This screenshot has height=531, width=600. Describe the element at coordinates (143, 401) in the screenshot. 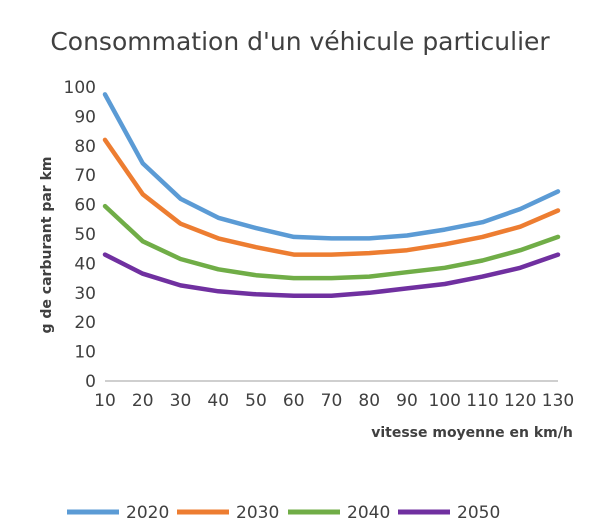

I see `x-tick-label: 20` at that location.